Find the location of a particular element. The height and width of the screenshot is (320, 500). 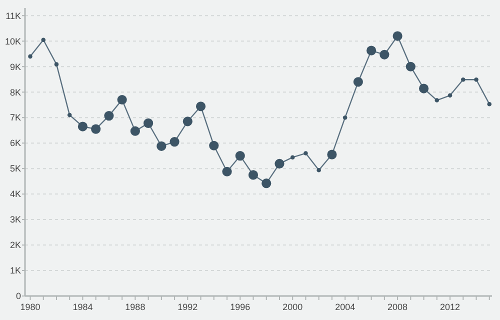

y-tick-label: 5K is located at coordinates (15, 169).